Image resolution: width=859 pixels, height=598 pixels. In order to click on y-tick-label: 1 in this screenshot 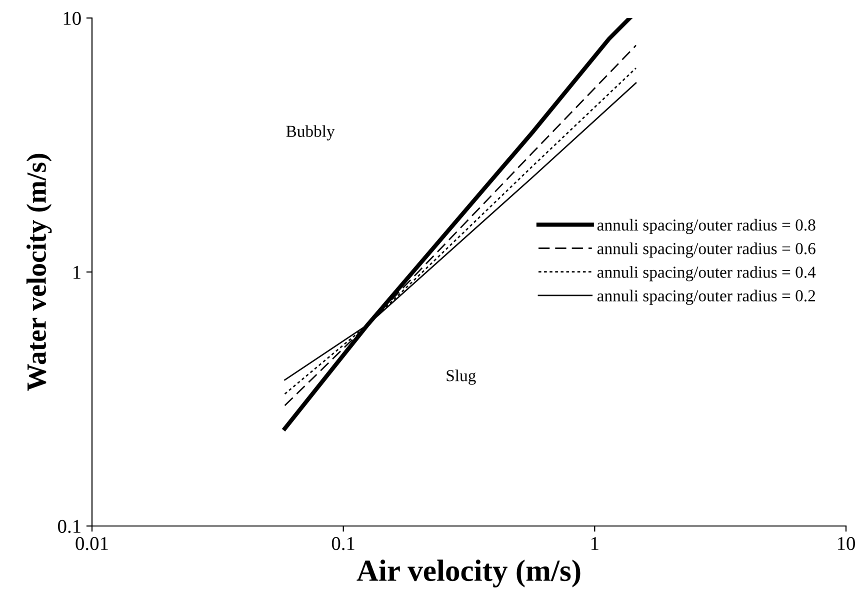, I will do `click(77, 272)`.